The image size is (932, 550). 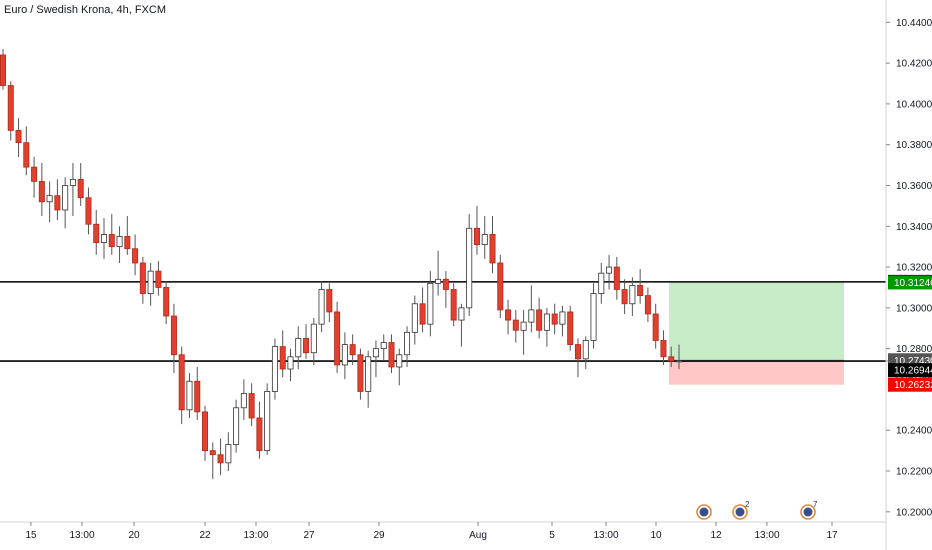 What do you see at coordinates (914, 23) in the screenshot?
I see `y-tick-label: 10.44000` at bounding box center [914, 23].